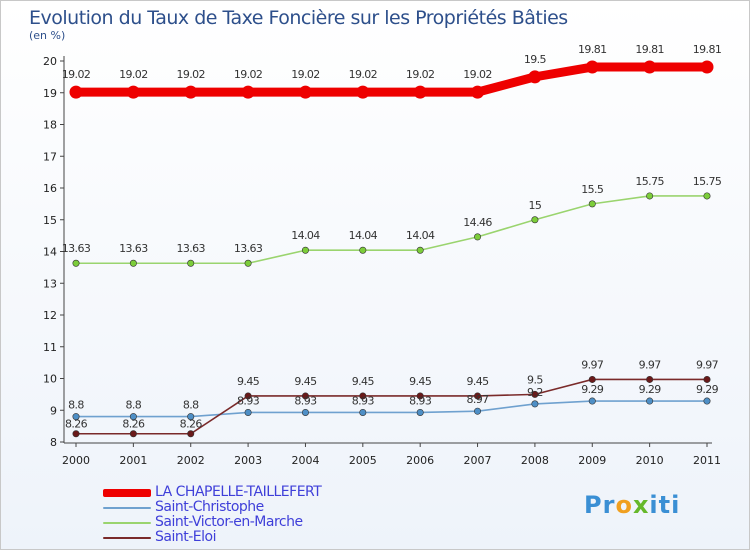 The width and height of the screenshot is (750, 550). Describe the element at coordinates (535, 59) in the screenshot. I see `data-label: 19.5` at that location.